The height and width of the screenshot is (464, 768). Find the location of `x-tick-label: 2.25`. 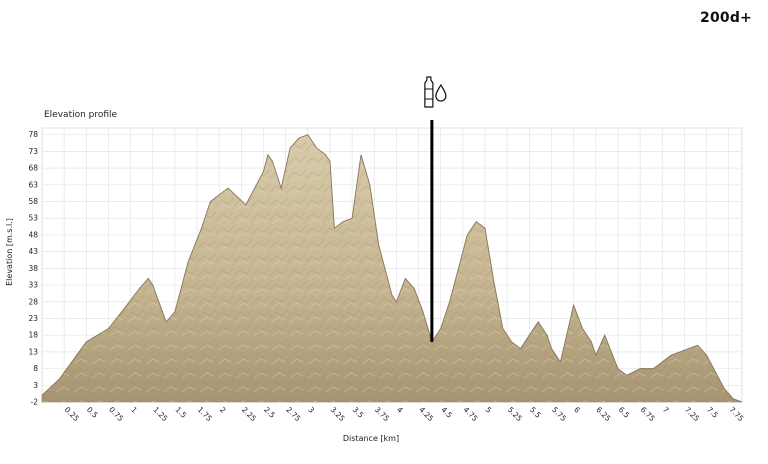

x-tick-label: 2.25 is located at coordinates (249, 414).